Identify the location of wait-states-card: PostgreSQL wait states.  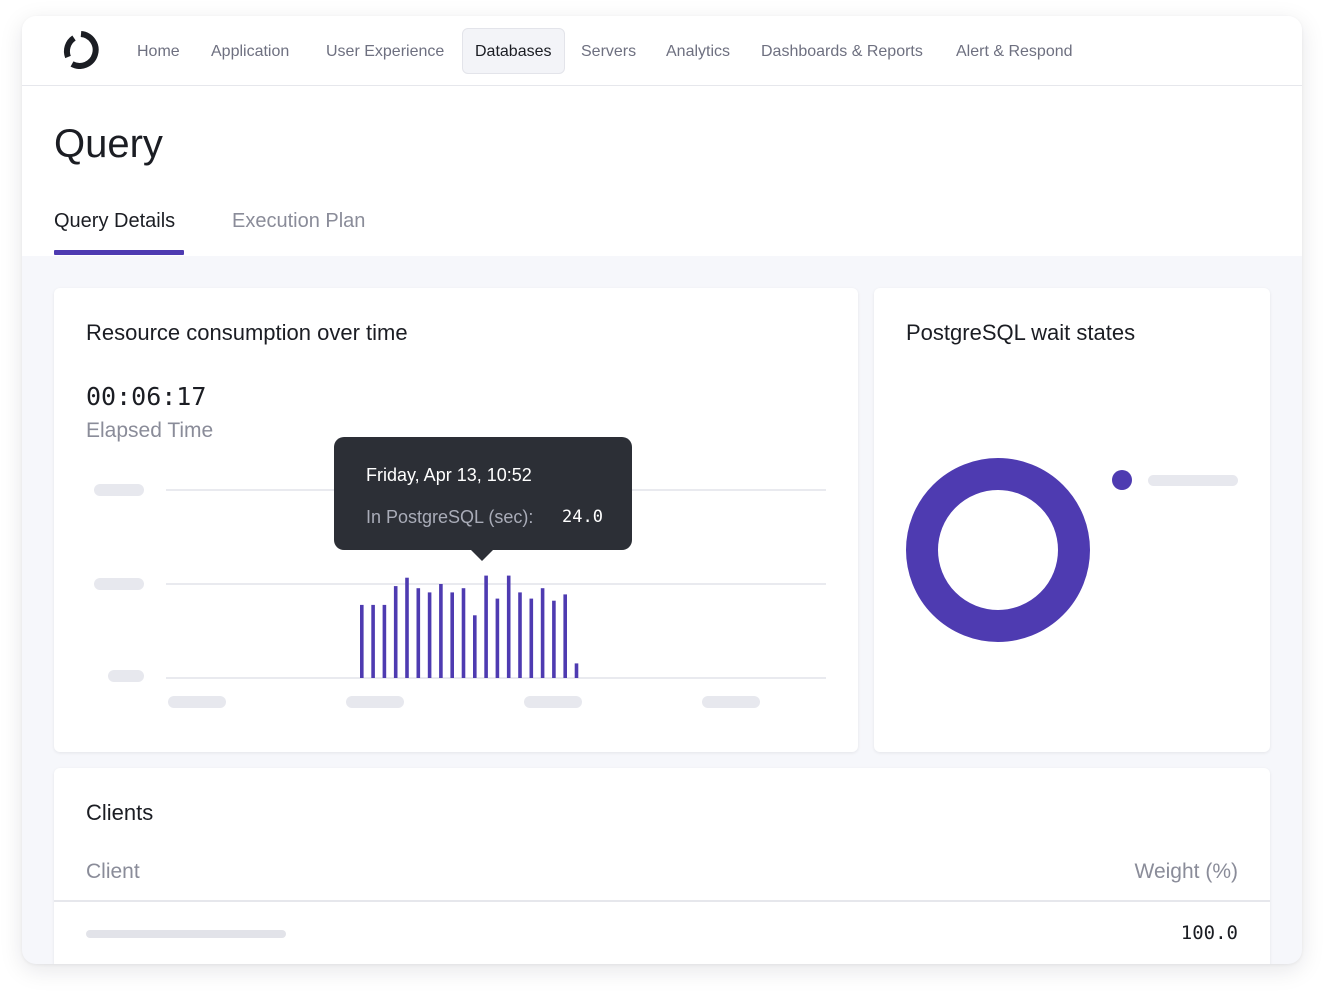
(1072, 520).